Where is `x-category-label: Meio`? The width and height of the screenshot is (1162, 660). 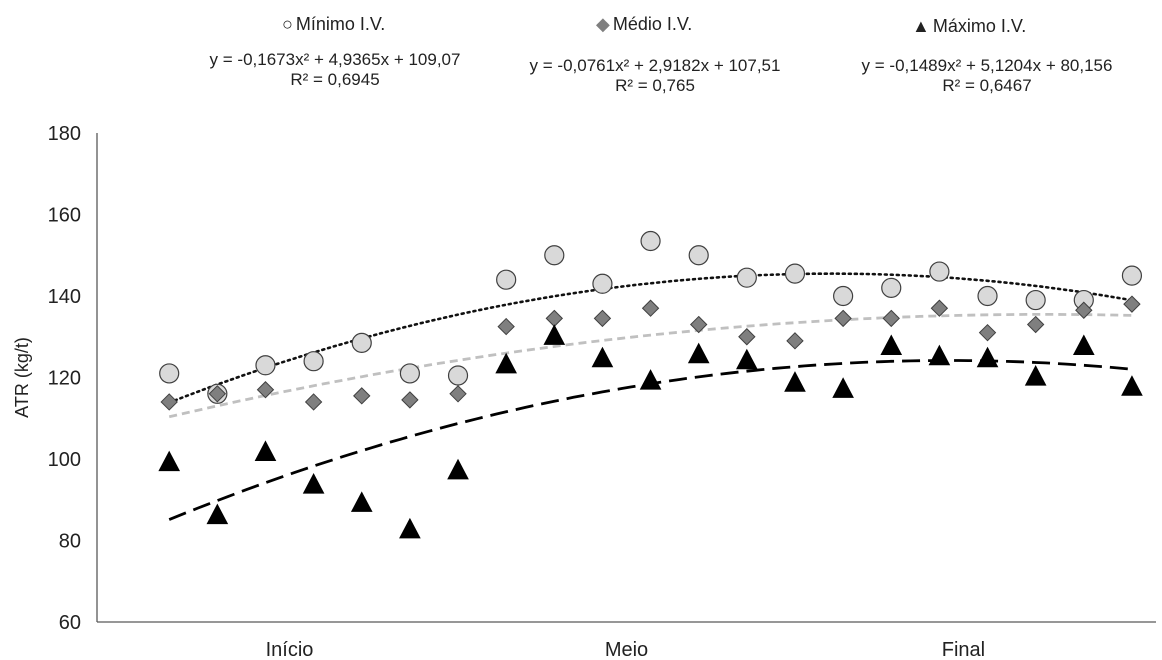
x-category-label: Meio is located at coordinates (626, 649).